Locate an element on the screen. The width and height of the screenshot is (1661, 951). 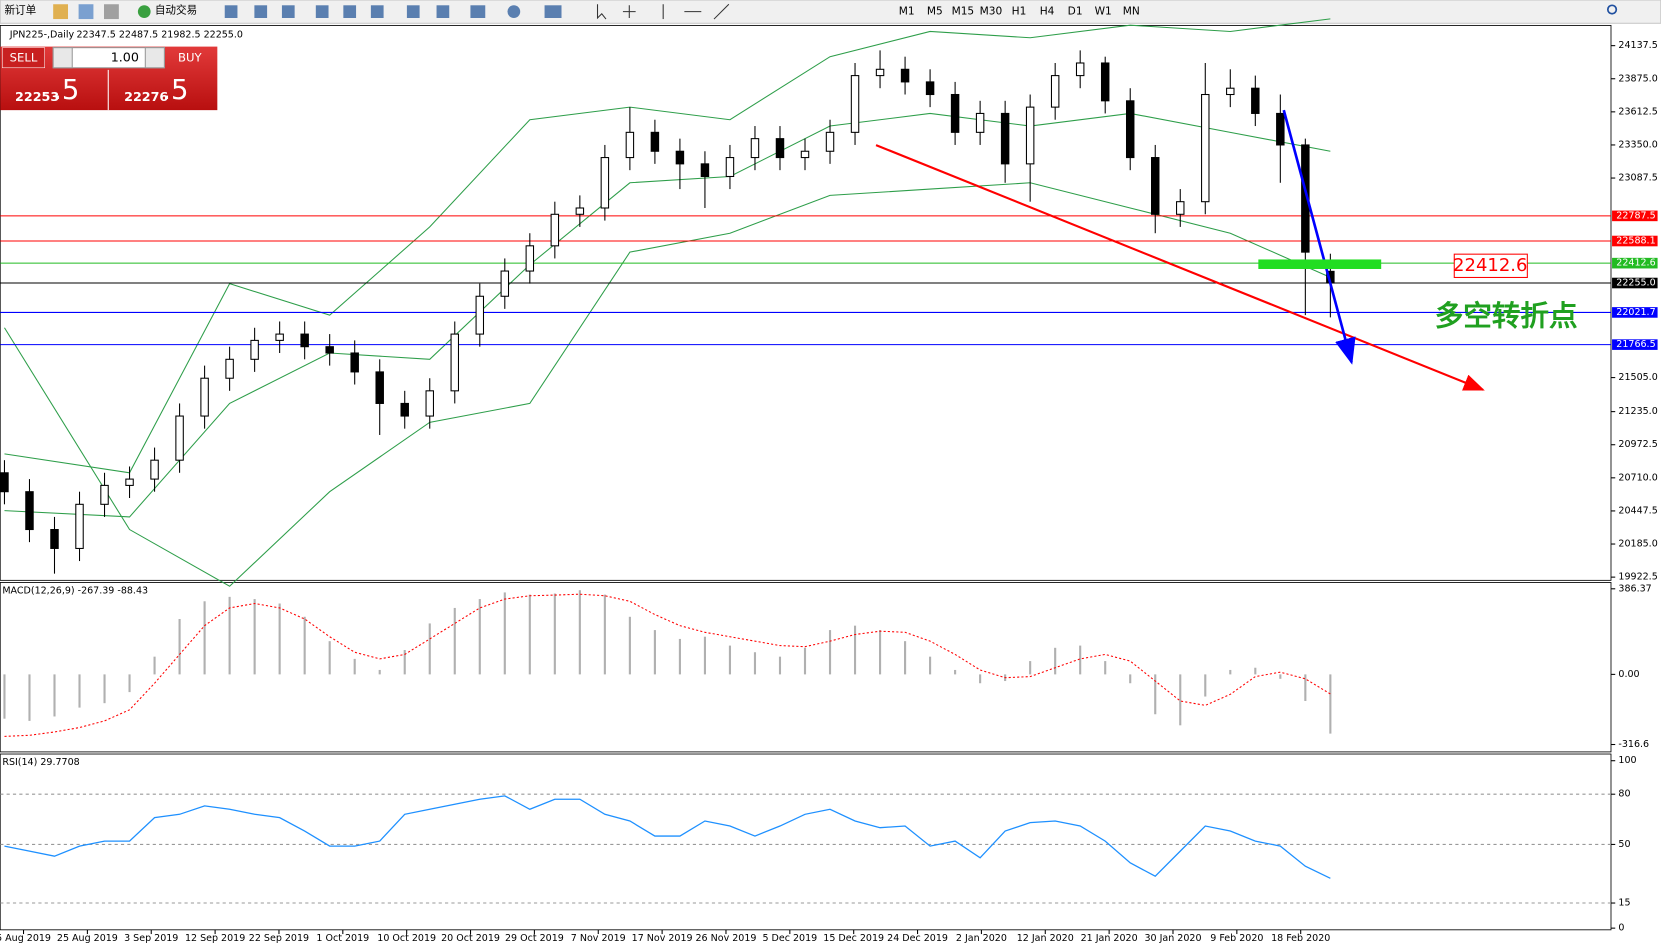
sell-button is located at coordinates (23, 58).